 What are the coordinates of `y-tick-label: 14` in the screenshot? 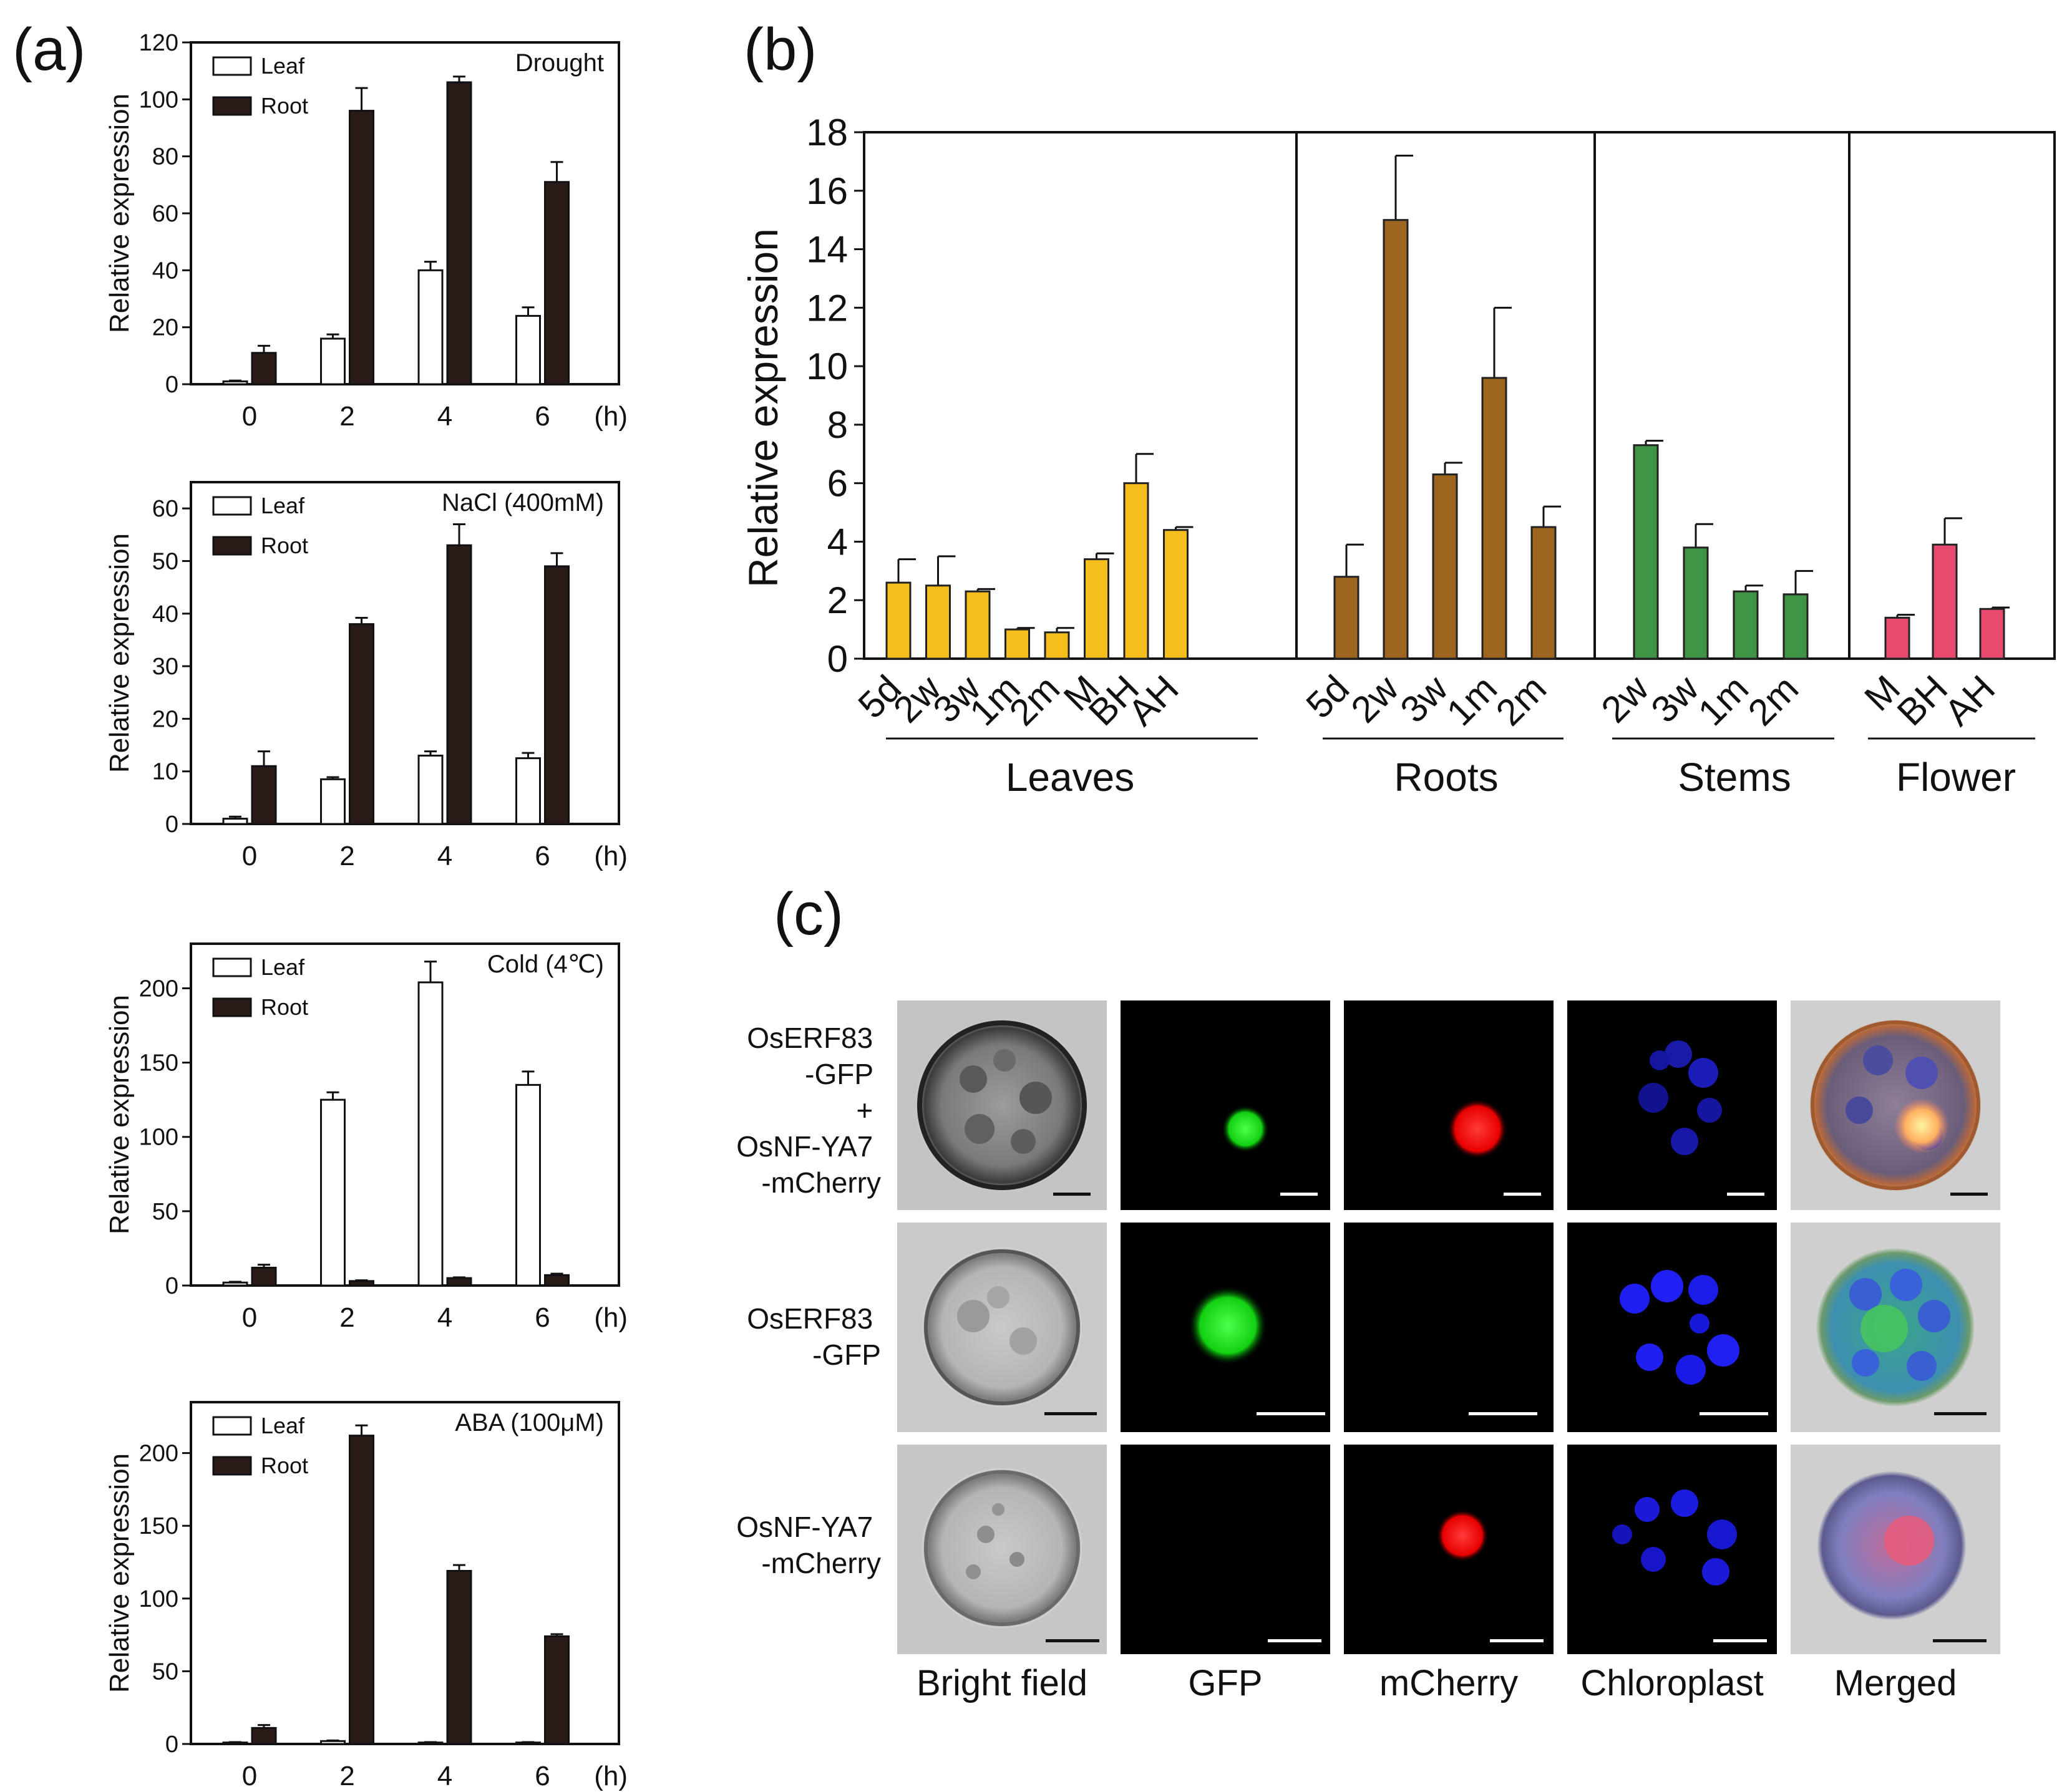 It's located at (827, 250).